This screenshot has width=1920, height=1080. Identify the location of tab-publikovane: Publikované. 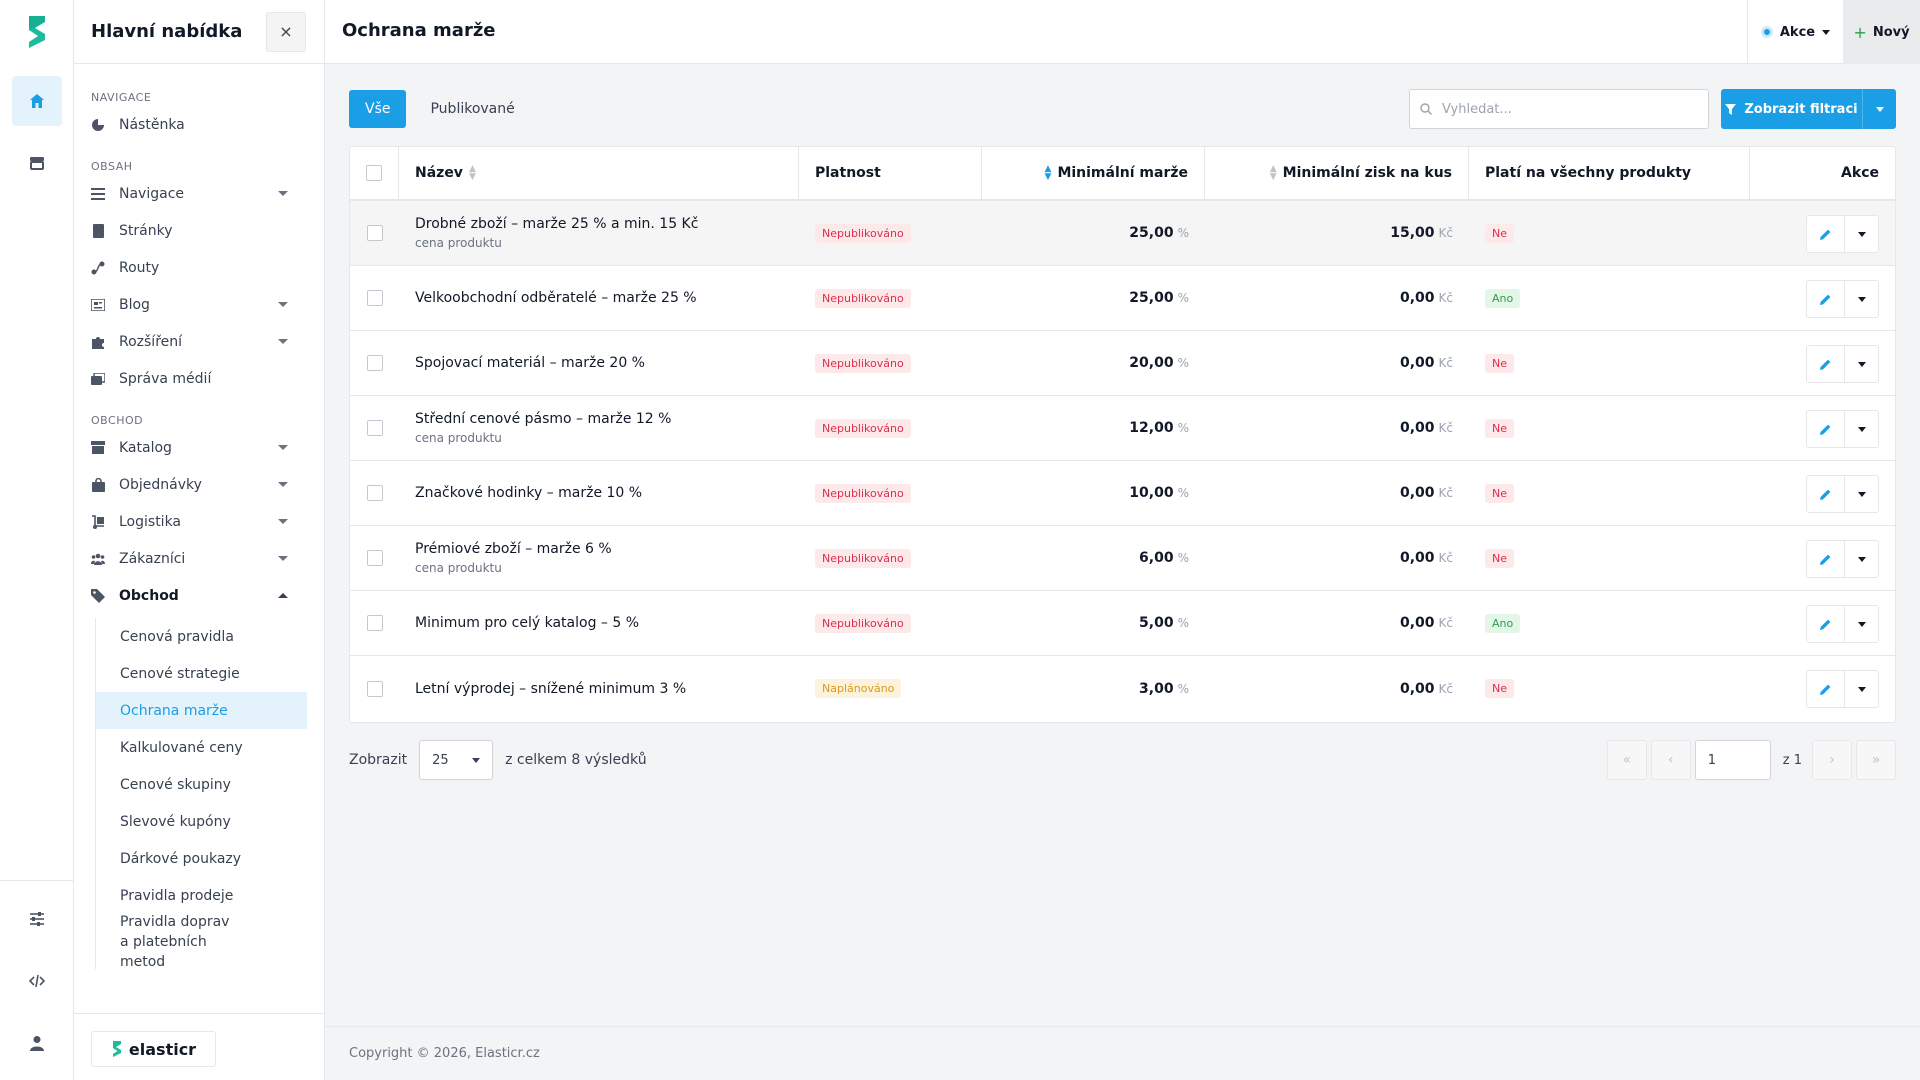
(472, 109).